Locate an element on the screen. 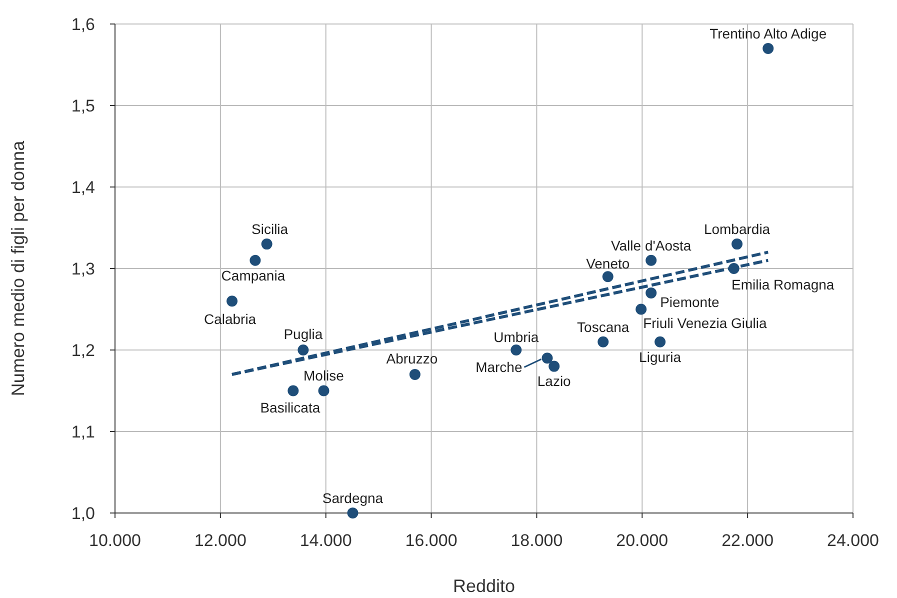 This screenshot has height=598, width=897. x-tick-label: 18.000 is located at coordinates (536, 540).